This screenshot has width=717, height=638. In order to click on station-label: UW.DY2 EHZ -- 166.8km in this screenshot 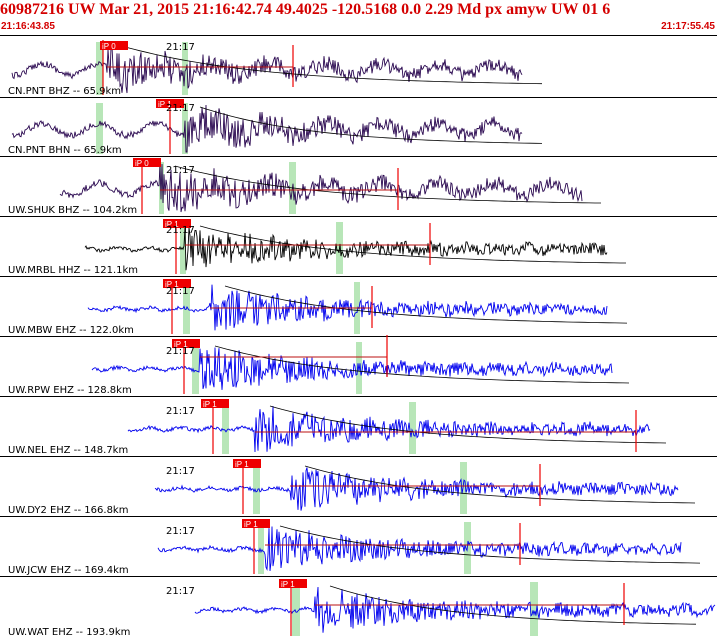, I will do `click(68, 510)`.